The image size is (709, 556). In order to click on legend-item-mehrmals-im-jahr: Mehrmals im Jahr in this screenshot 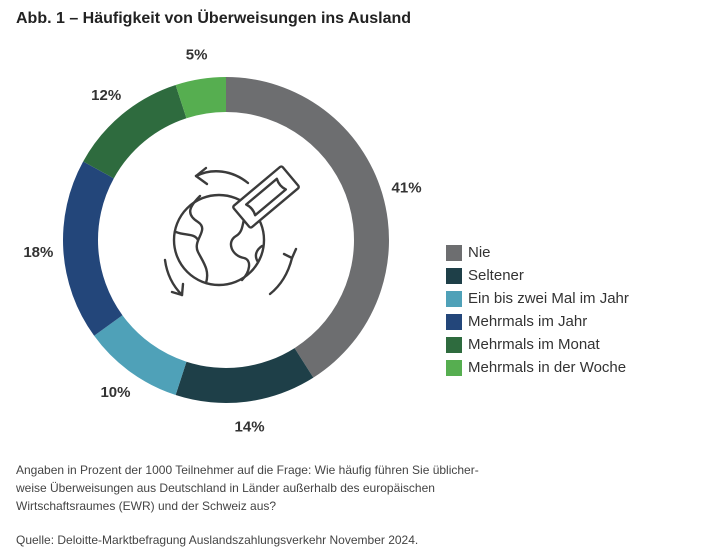, I will do `click(537, 321)`.